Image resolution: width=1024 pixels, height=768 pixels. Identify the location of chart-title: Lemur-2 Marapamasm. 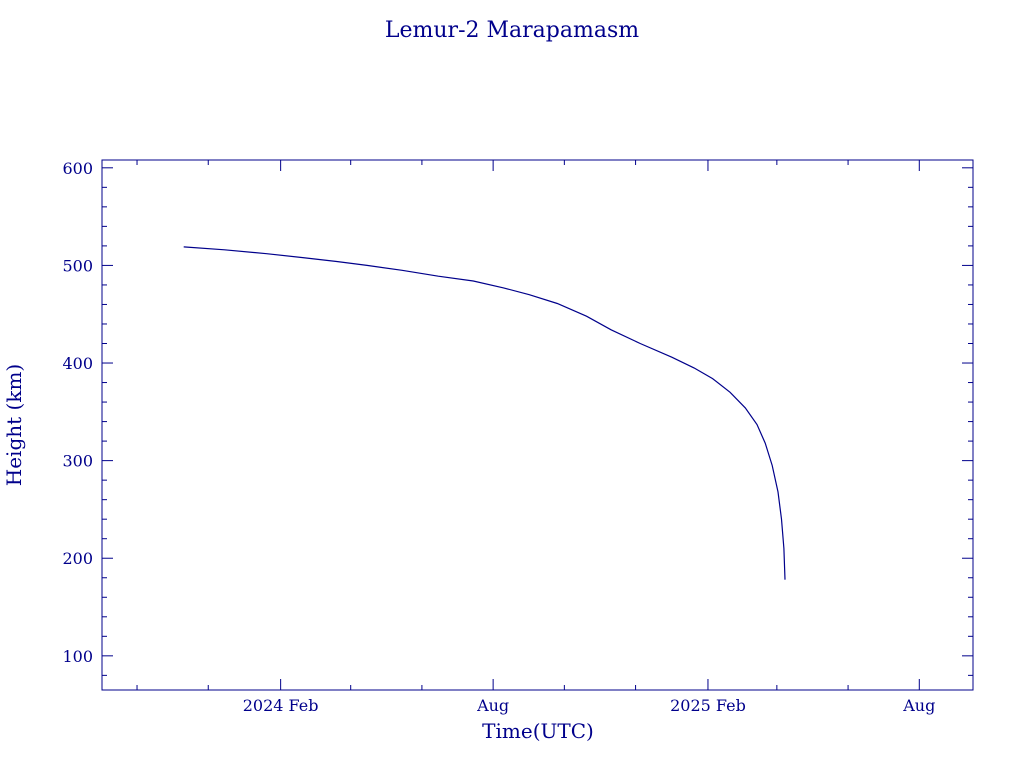
(512, 30).